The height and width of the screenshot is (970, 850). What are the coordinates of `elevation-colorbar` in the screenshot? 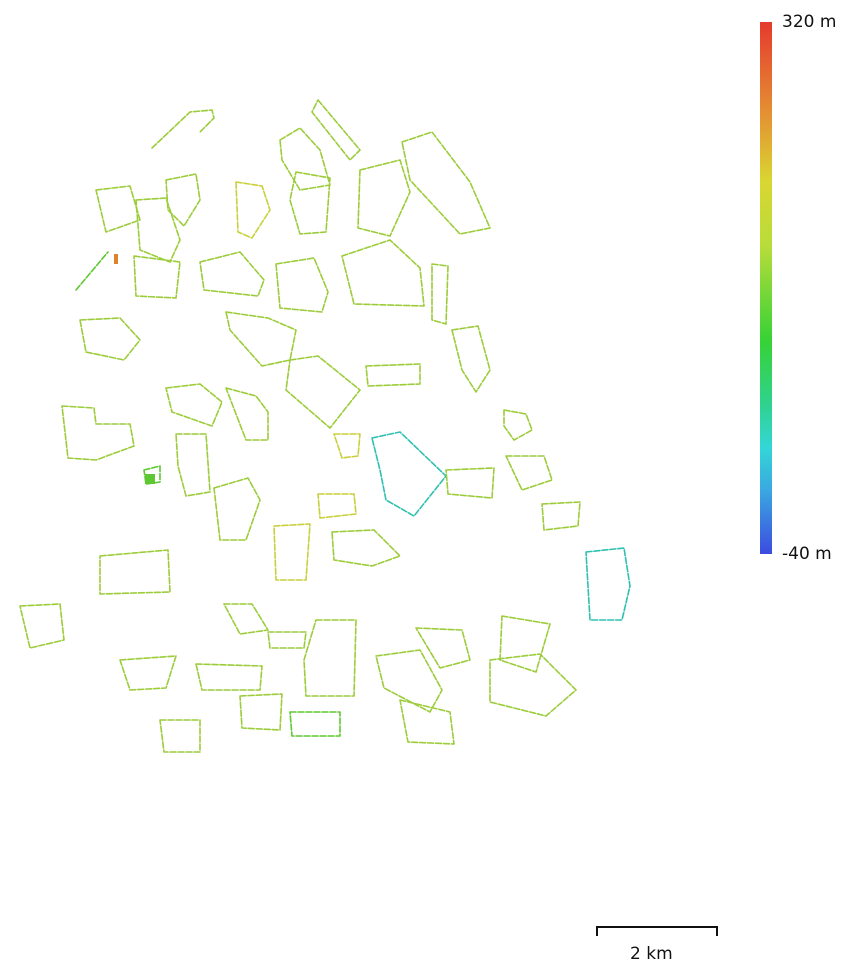 It's located at (766, 288).